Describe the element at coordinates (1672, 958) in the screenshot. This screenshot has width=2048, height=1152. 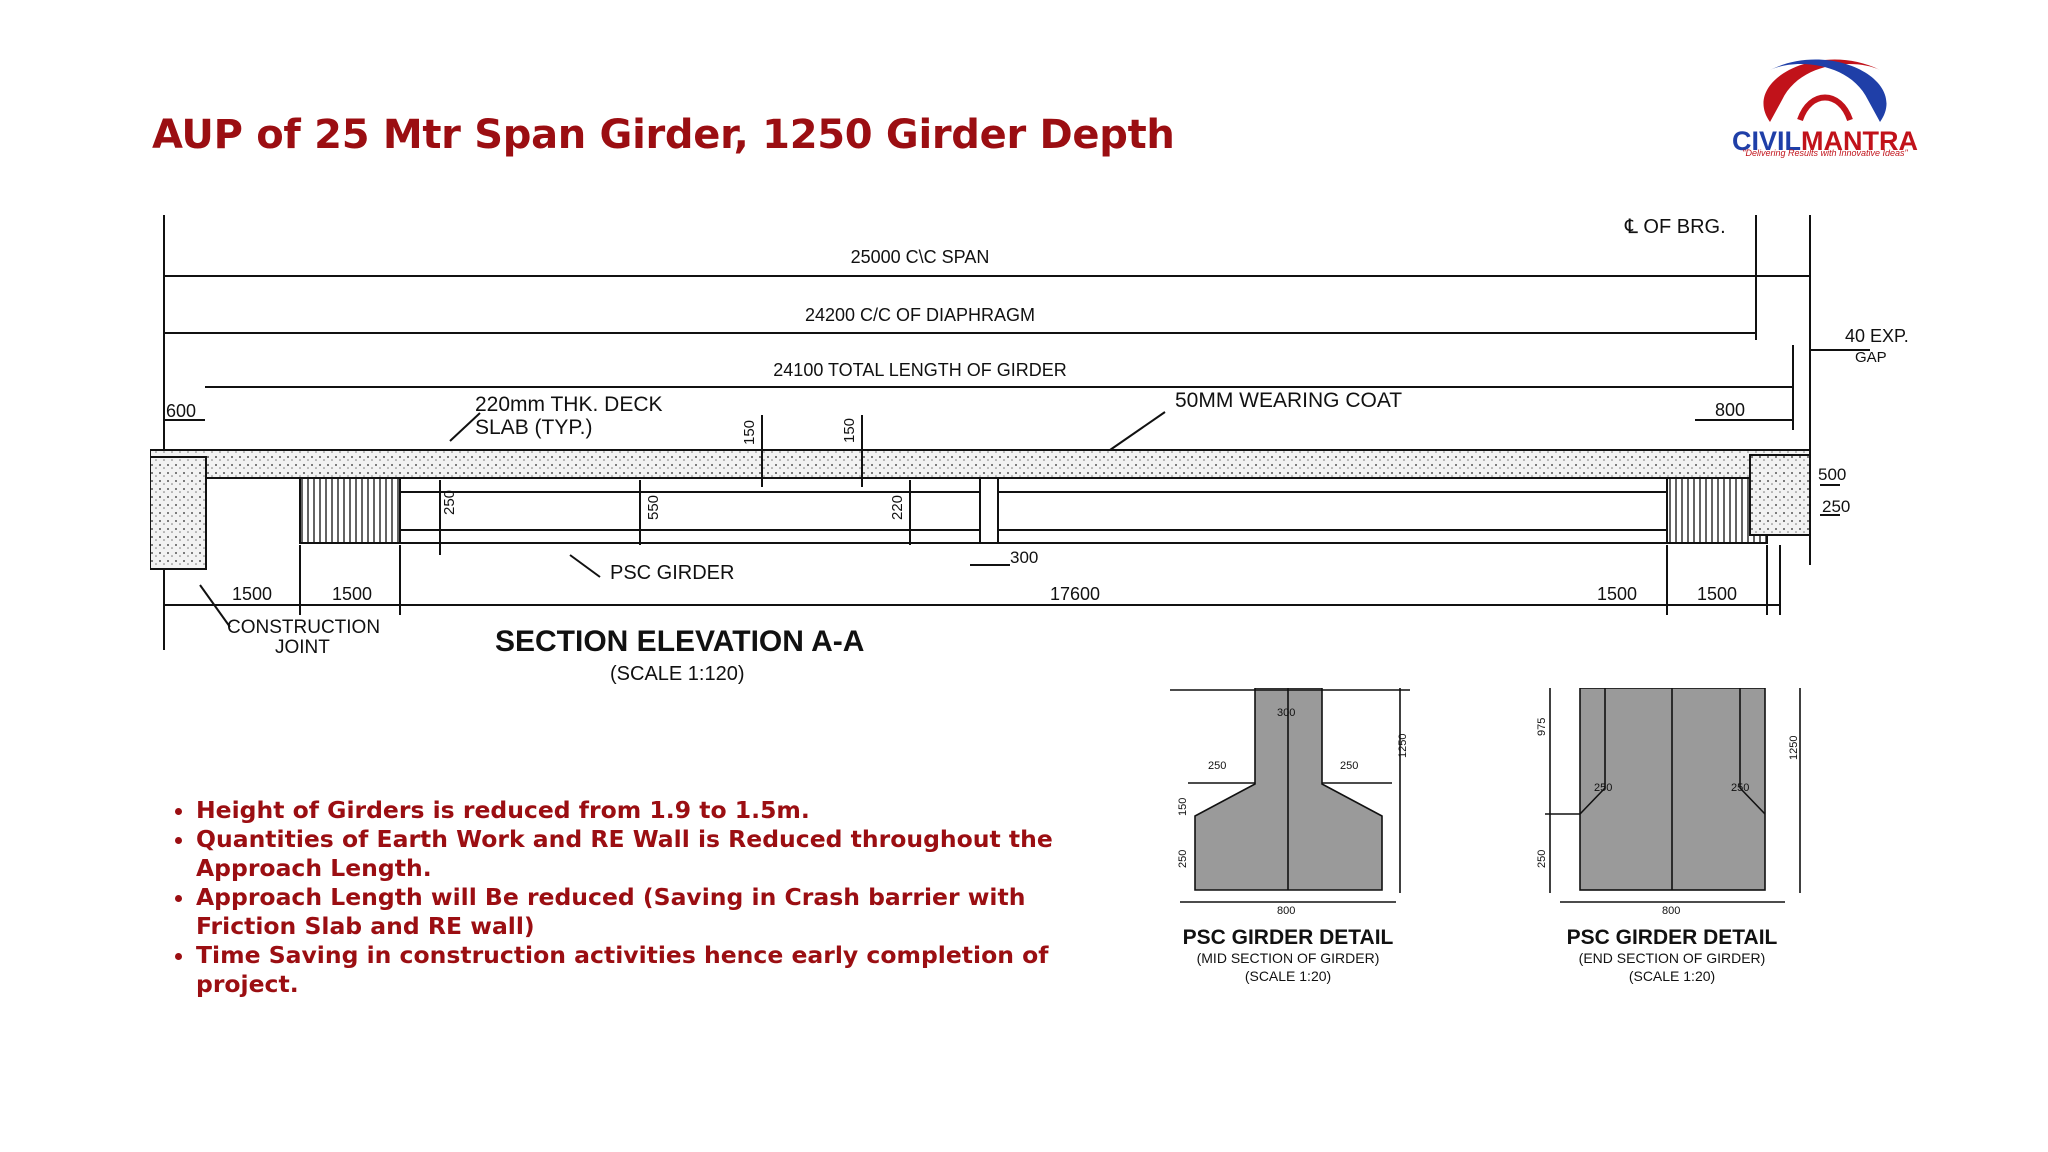
I see `detail-end-sub: (END SECTION OF GIRDER)` at that location.